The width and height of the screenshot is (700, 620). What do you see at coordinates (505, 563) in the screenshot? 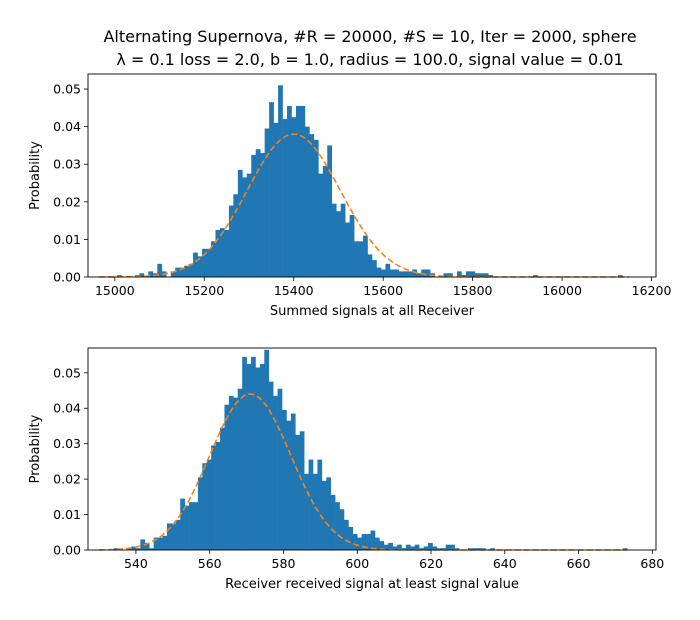
I see `x-tick-label: 640` at bounding box center [505, 563].